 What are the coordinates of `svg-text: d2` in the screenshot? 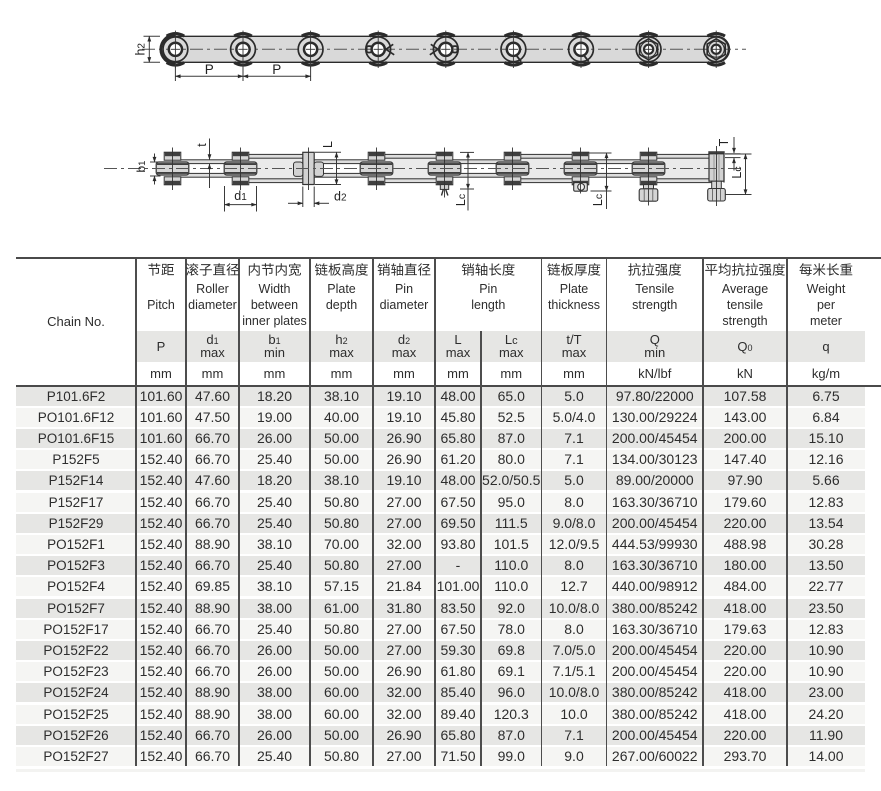 It's located at (340, 196).